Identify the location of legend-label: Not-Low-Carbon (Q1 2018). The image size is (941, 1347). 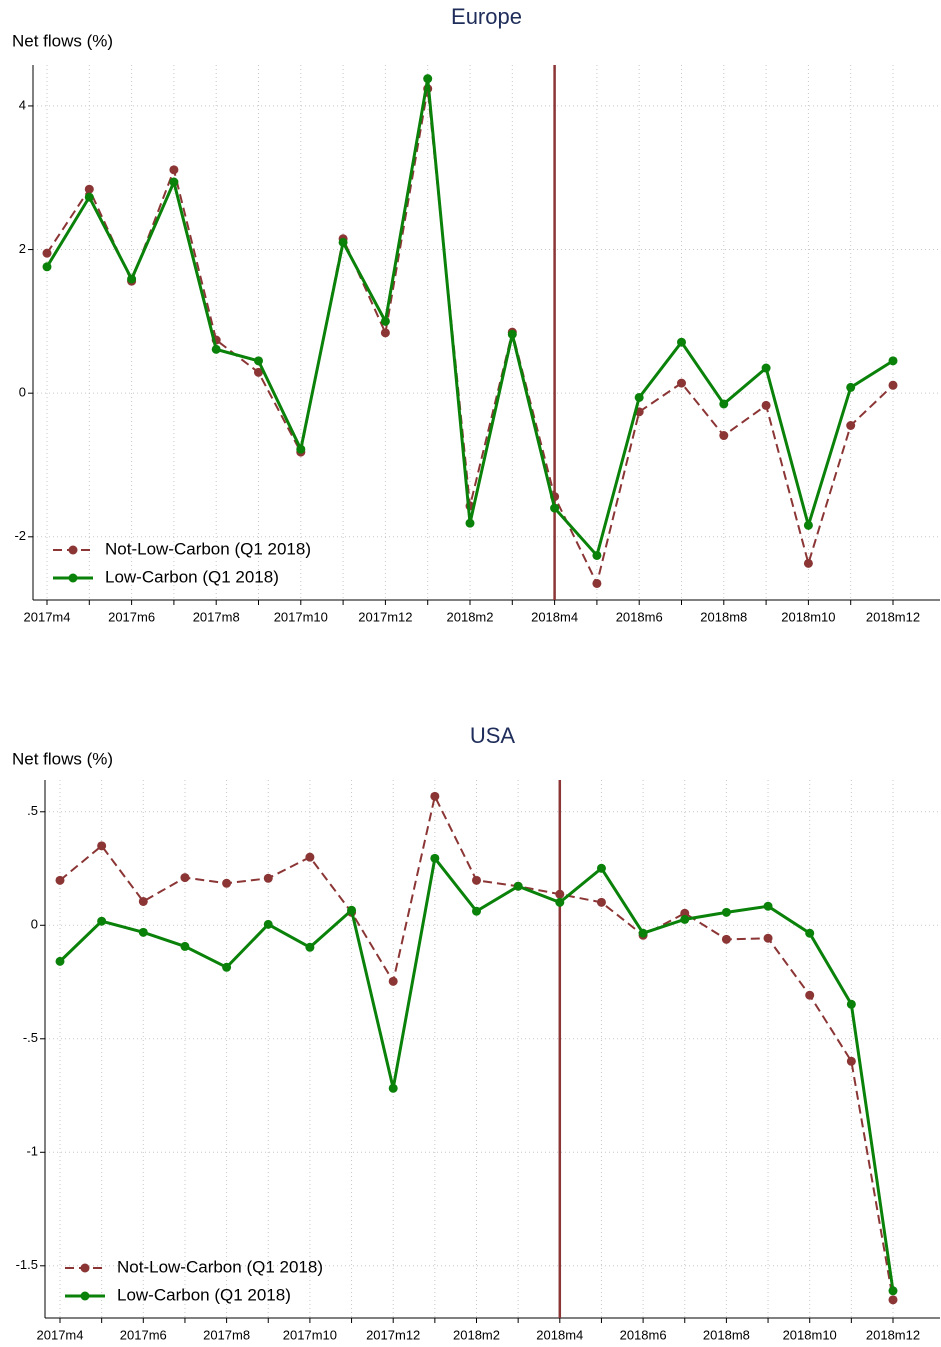
(220, 1266).